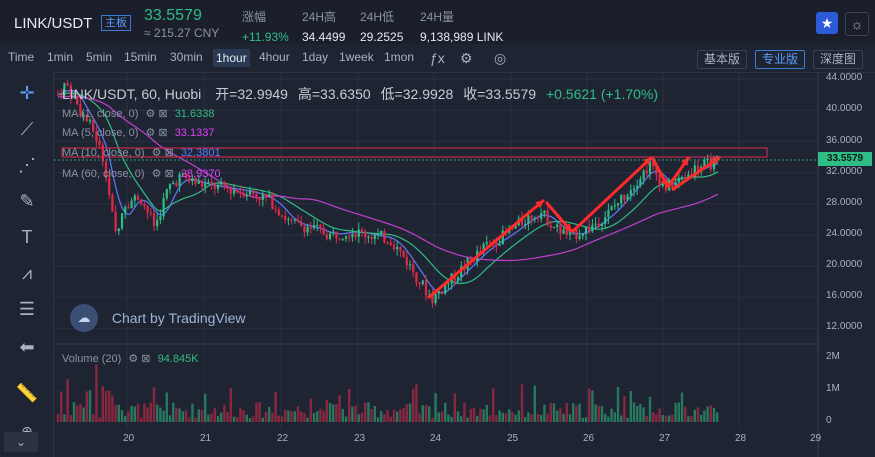 Image resolution: width=875 pixels, height=457 pixels. What do you see at coordinates (141, 152) in the screenshot?
I see `ma-legend-3: MA (10, close, 0) ⚙ ⊠ 32.3801` at bounding box center [141, 152].